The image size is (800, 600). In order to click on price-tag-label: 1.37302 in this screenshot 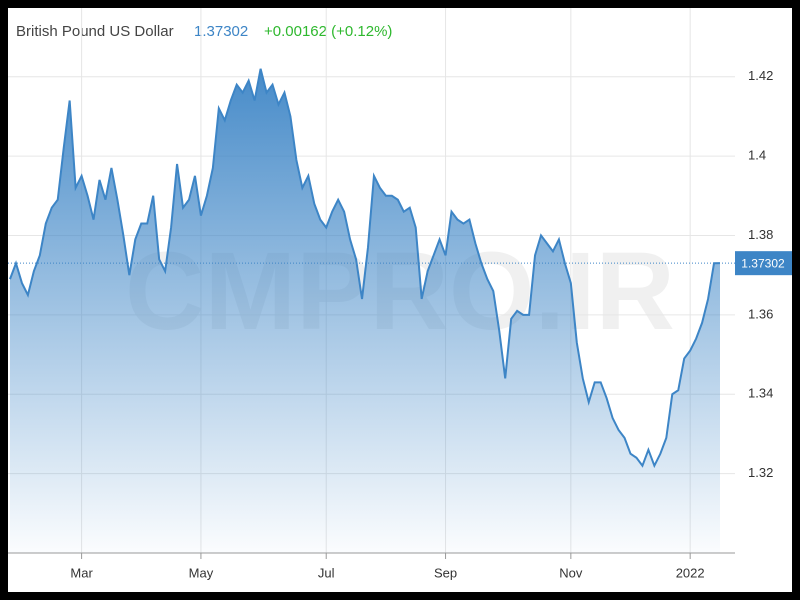, I will do `click(763, 263)`.